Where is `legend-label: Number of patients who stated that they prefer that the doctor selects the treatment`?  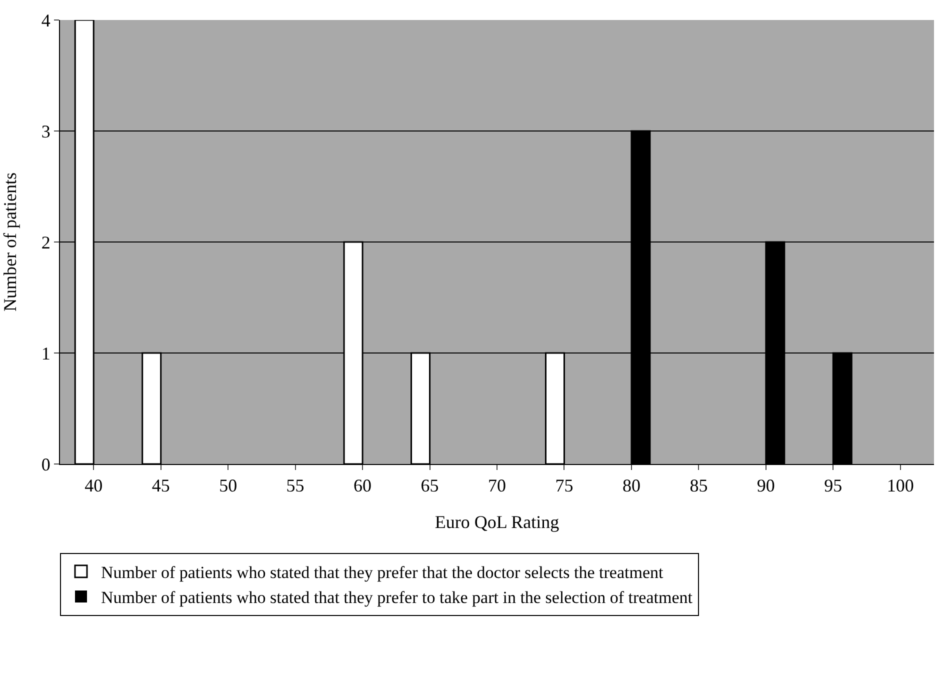
legend-label: Number of patients who stated that they prefer that the doctor selects the treatment is located at coordinates (382, 572).